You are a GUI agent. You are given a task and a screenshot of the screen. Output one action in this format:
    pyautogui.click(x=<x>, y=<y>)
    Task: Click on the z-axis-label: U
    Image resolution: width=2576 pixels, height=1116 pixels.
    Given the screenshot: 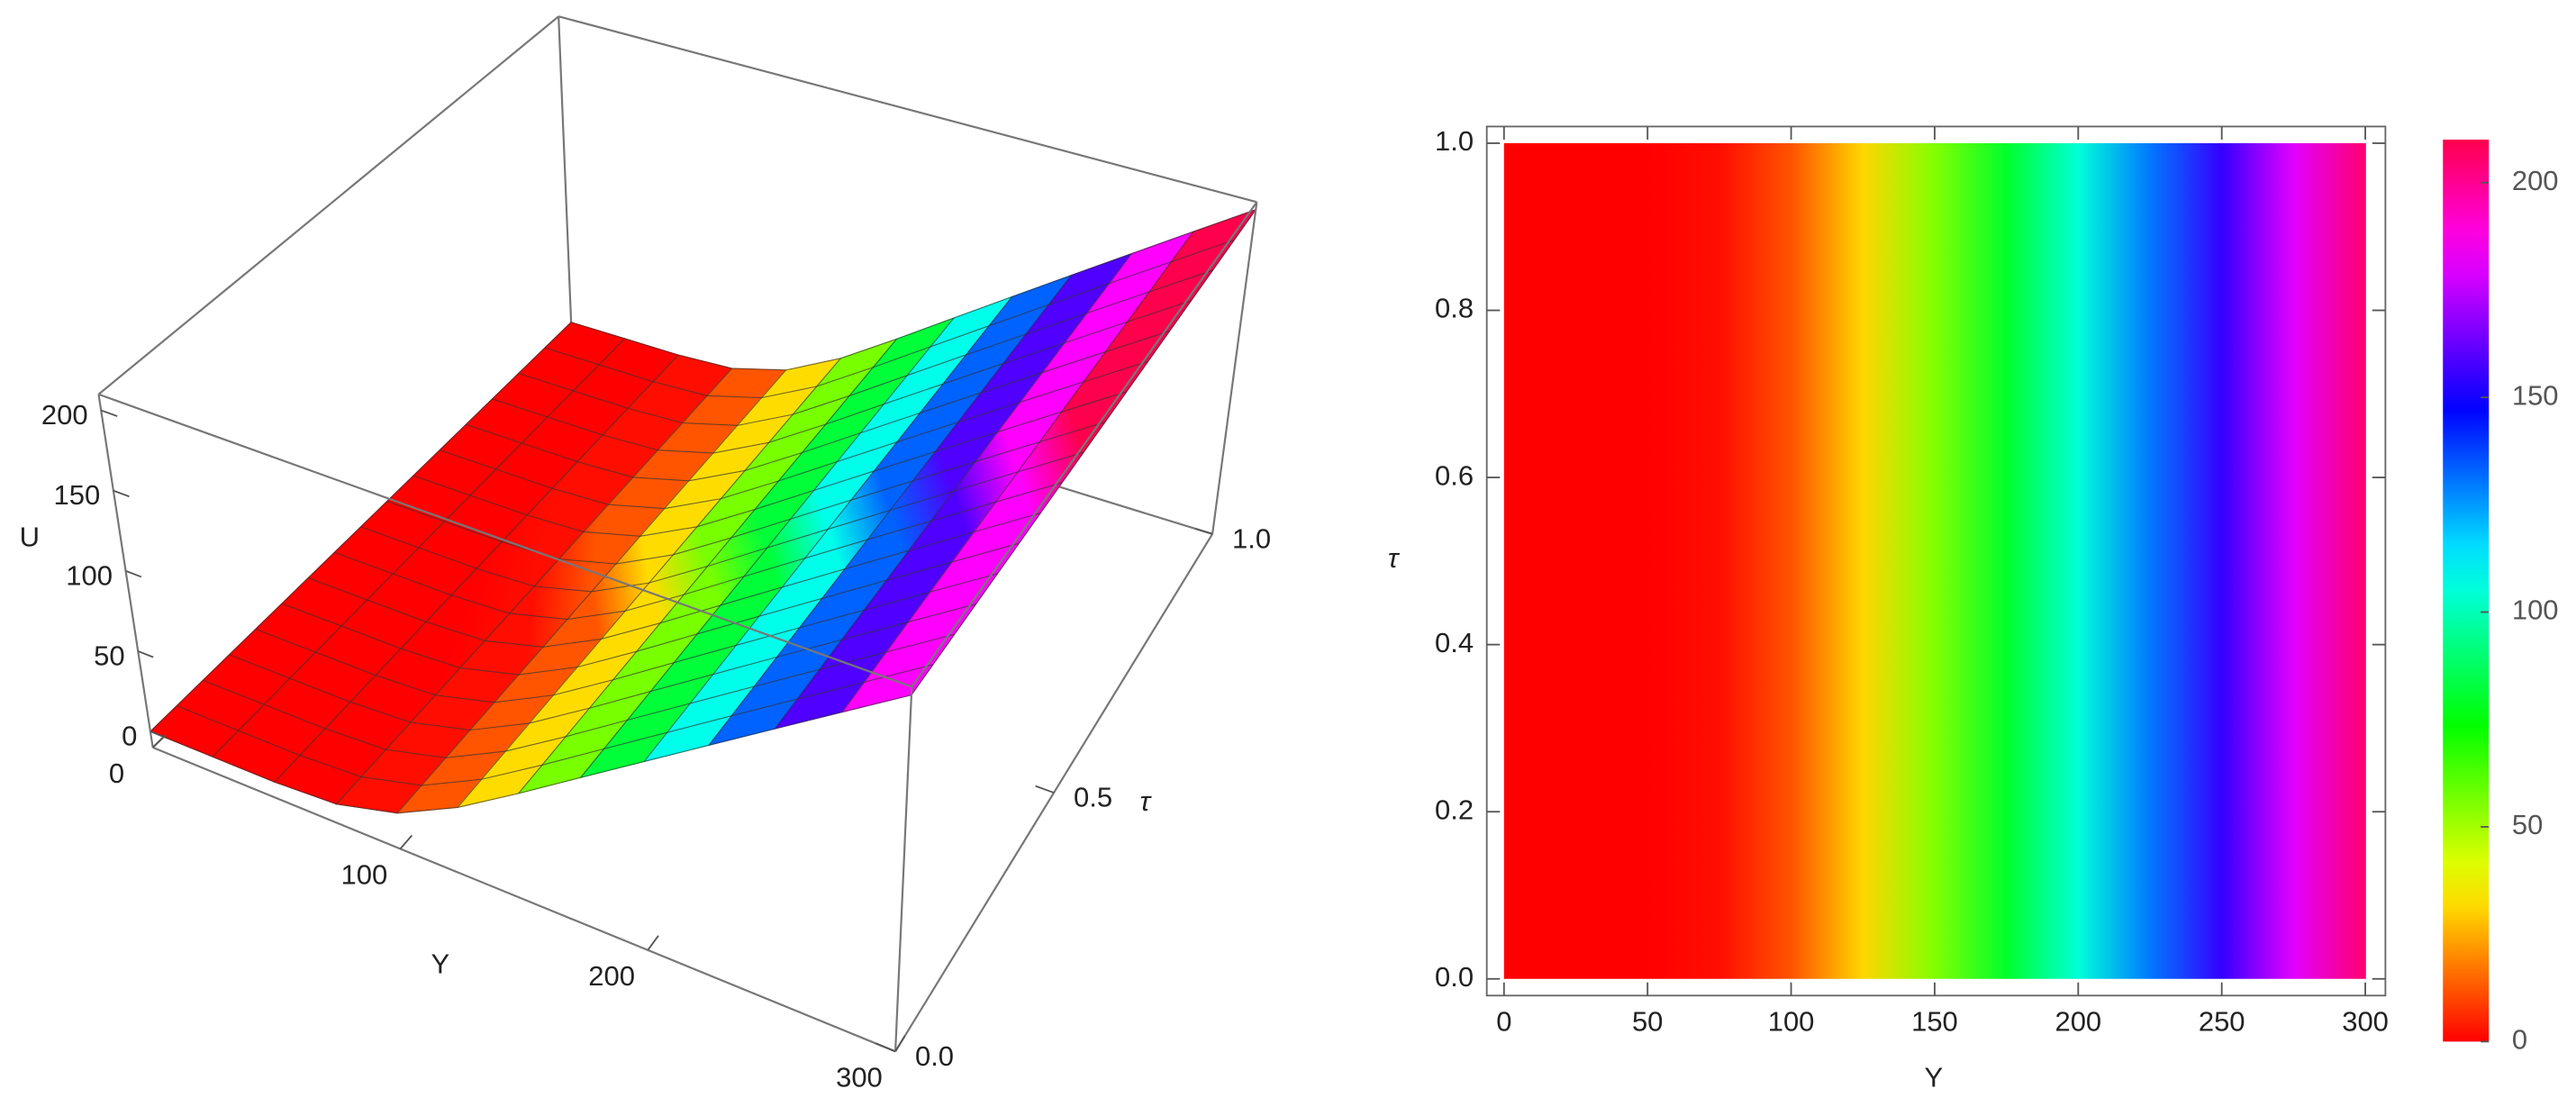 What is the action you would take?
    pyautogui.click(x=30, y=536)
    